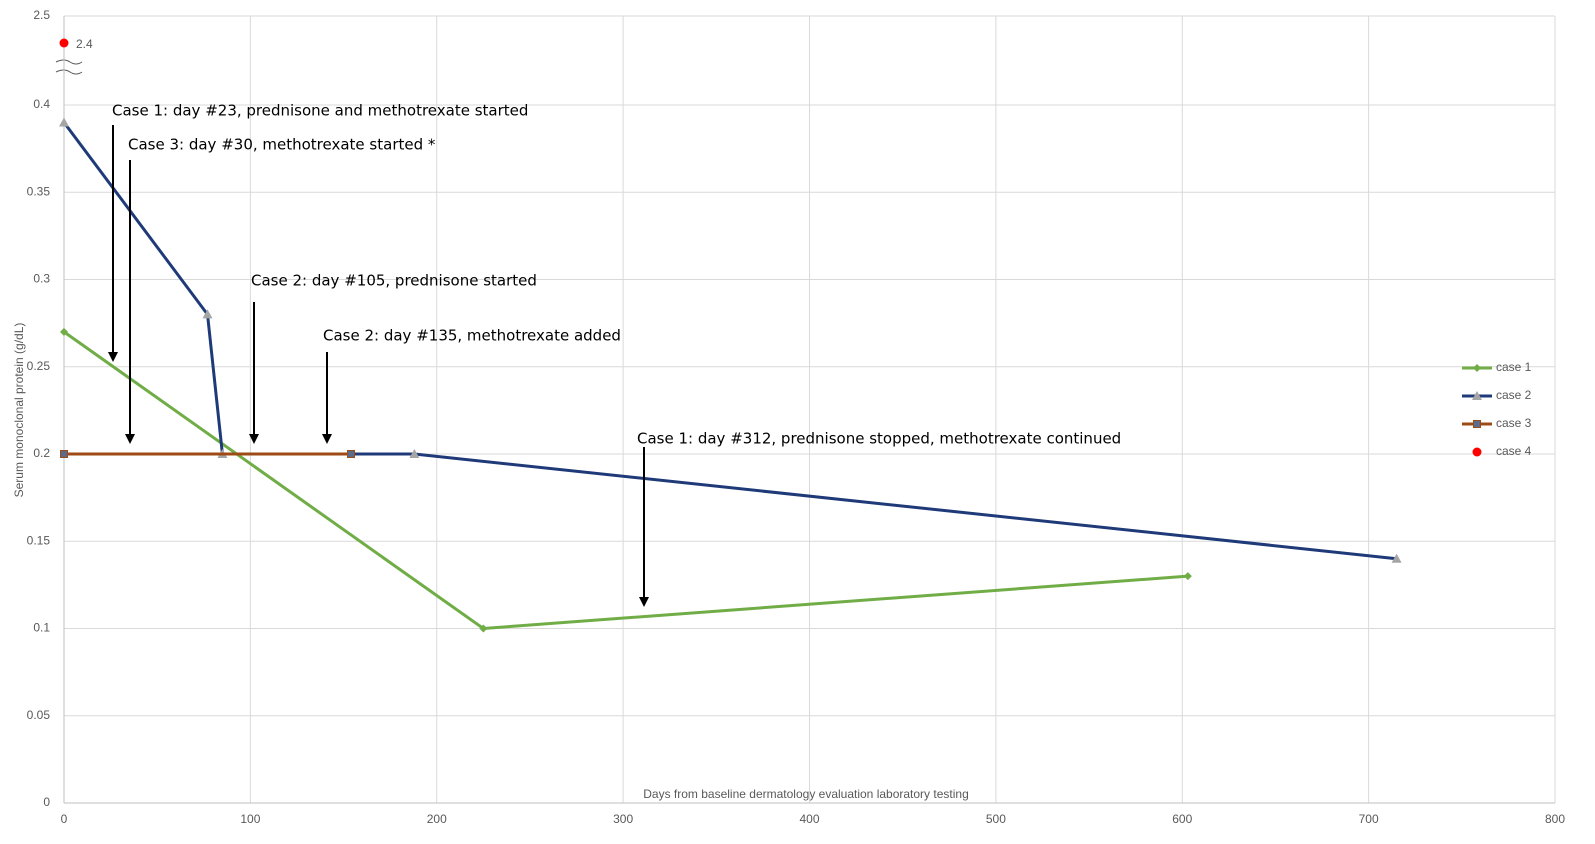 This screenshot has height=844, width=1595. What do you see at coordinates (996, 819) in the screenshot?
I see `x-tick-label: 500` at bounding box center [996, 819].